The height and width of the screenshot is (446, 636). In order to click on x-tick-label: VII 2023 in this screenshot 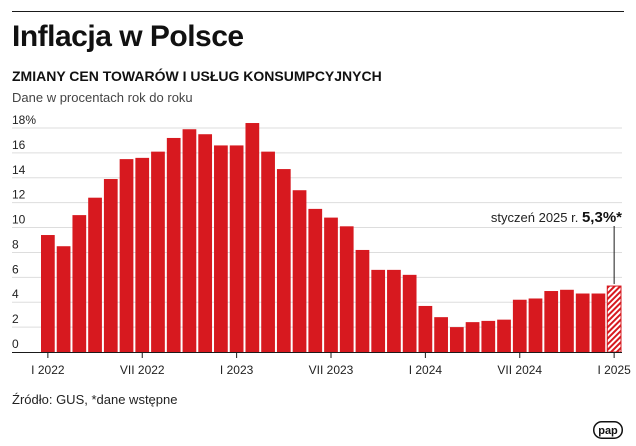, I will do `click(331, 370)`.